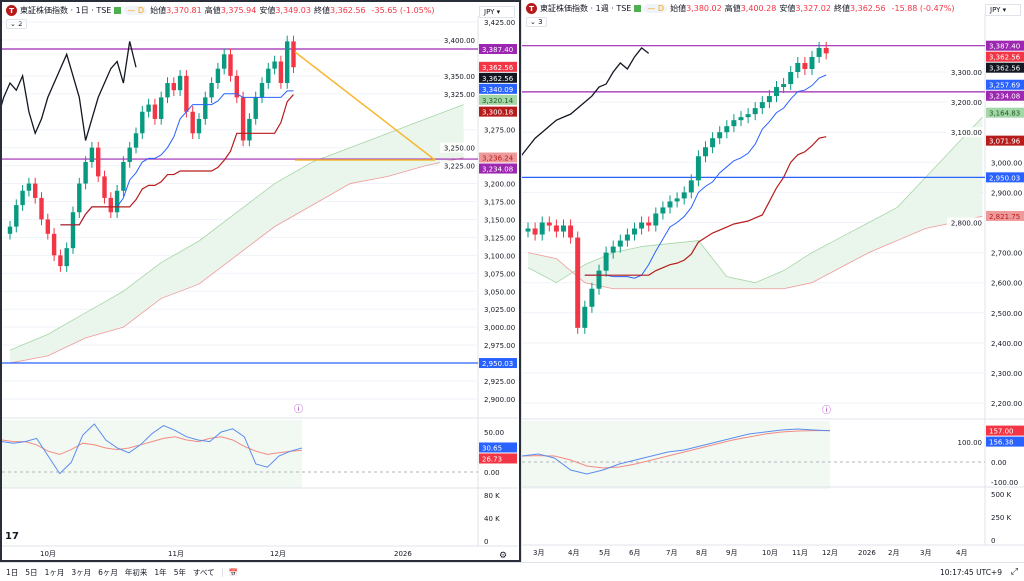 This screenshot has height=581, width=1024. I want to click on range-3m: 3ヶ月, so click(81, 572).